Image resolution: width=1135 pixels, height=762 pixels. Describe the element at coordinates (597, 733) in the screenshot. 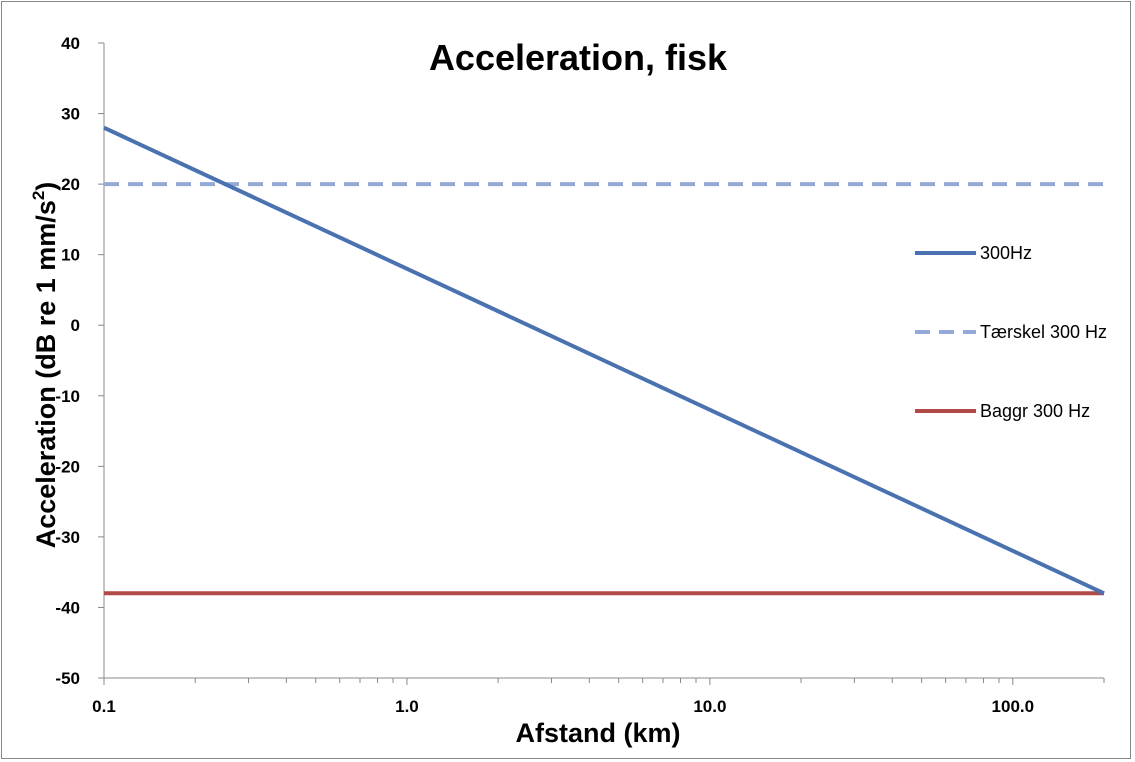

I see `x-axis-title: Afstand (km)` at that location.